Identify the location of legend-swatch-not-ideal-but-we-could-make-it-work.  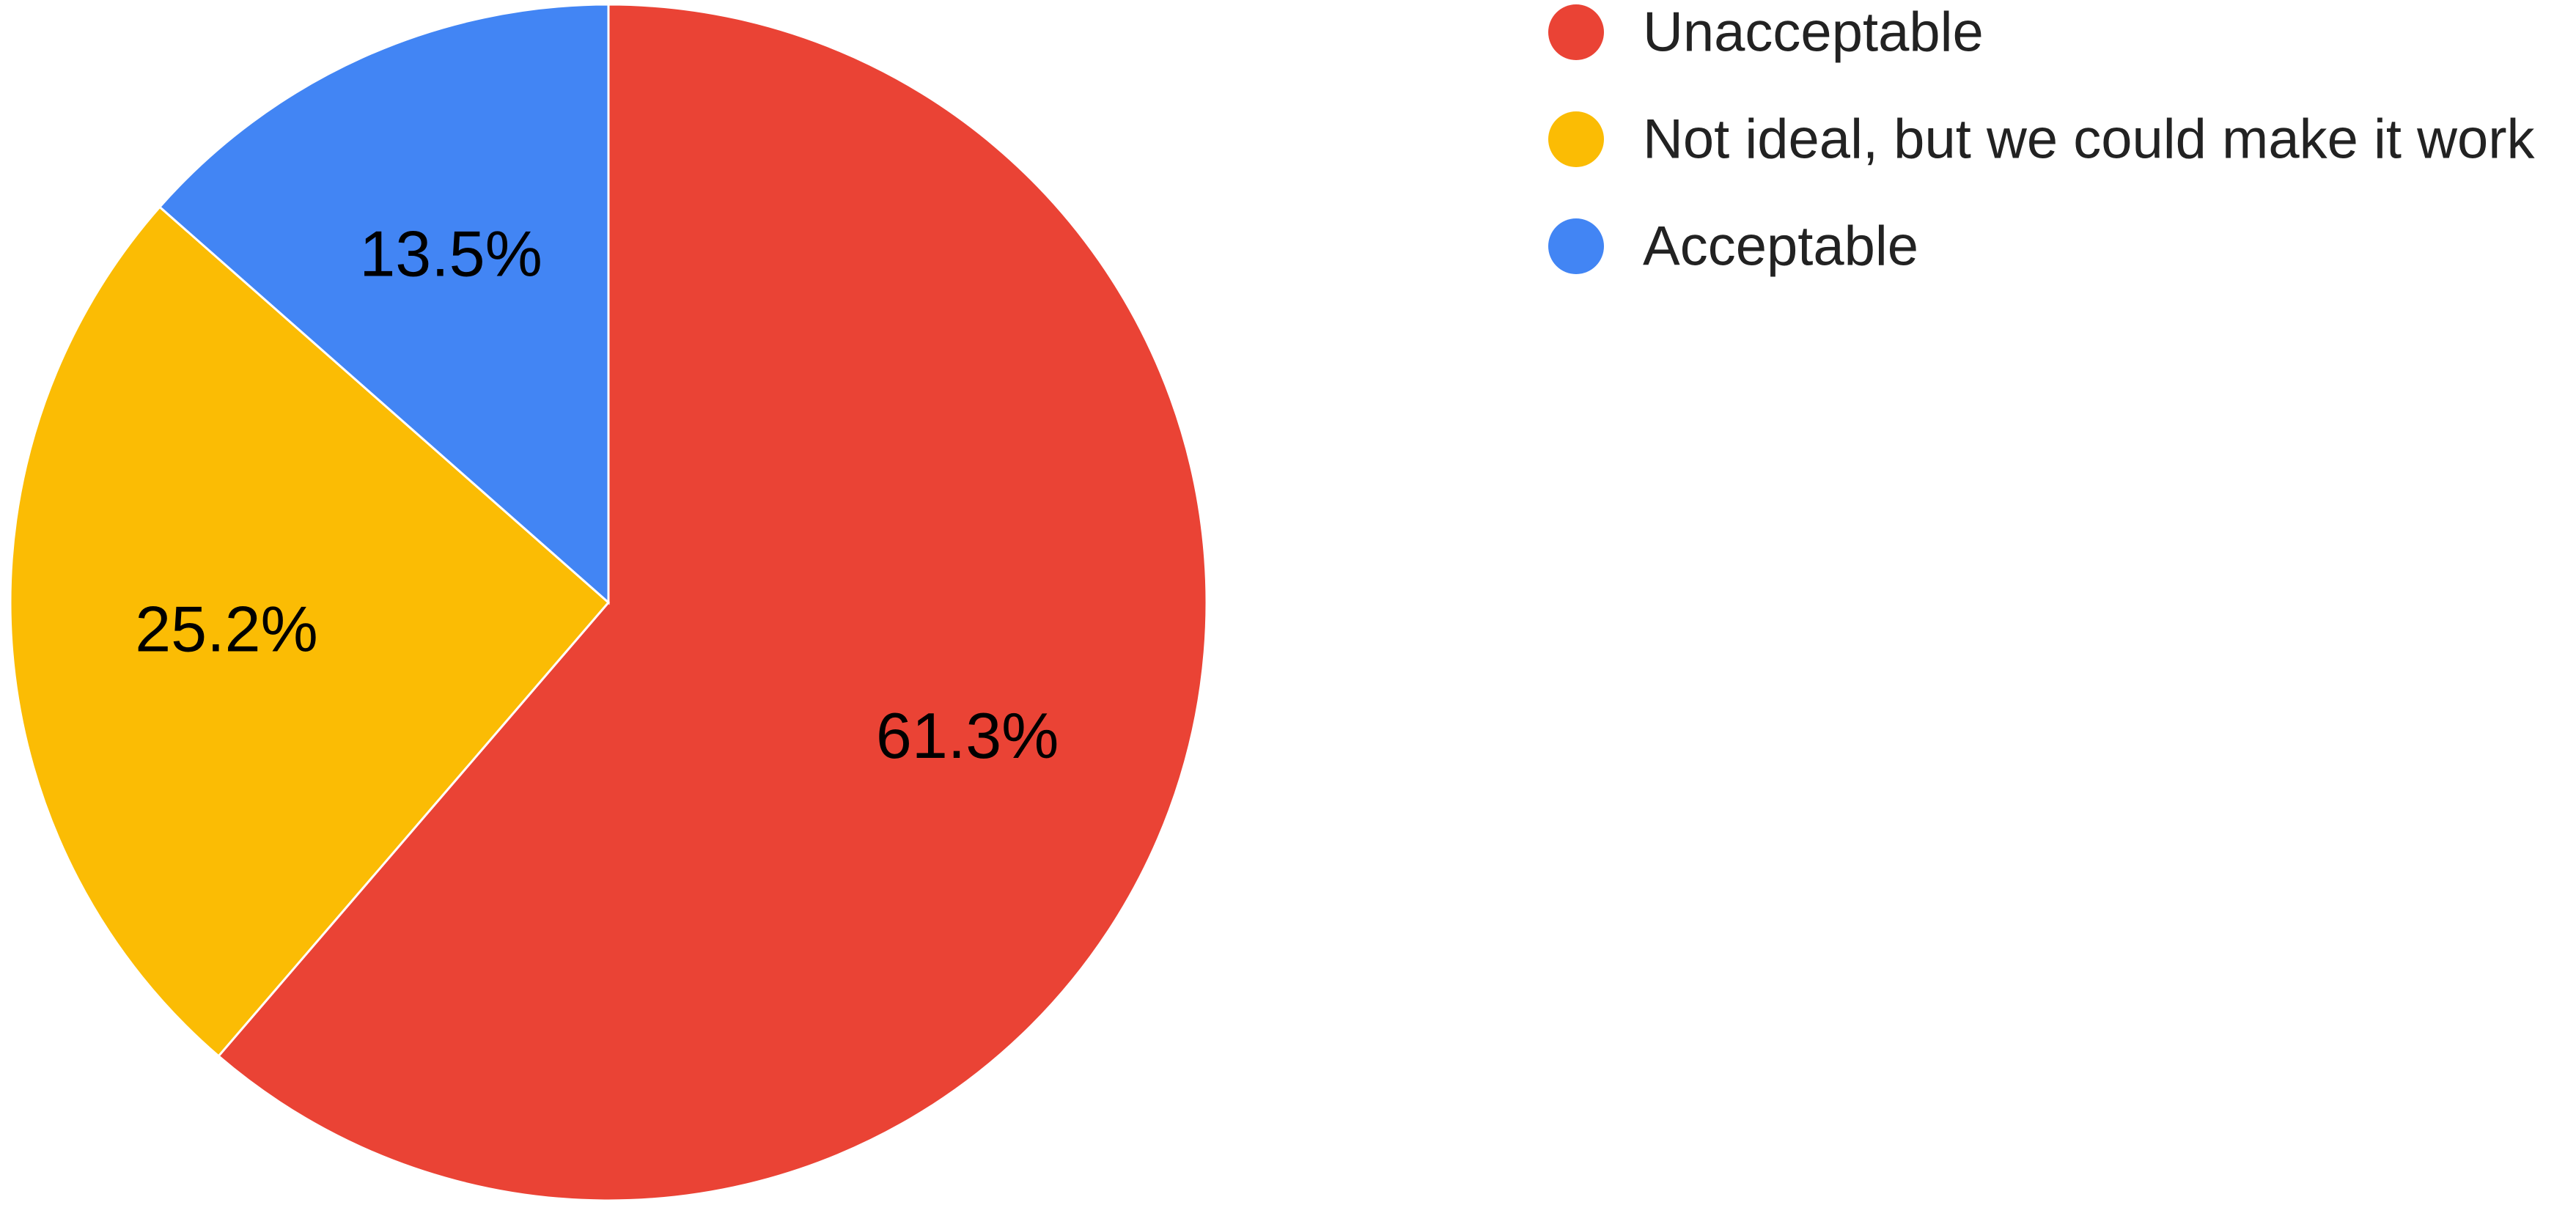
(1576, 139).